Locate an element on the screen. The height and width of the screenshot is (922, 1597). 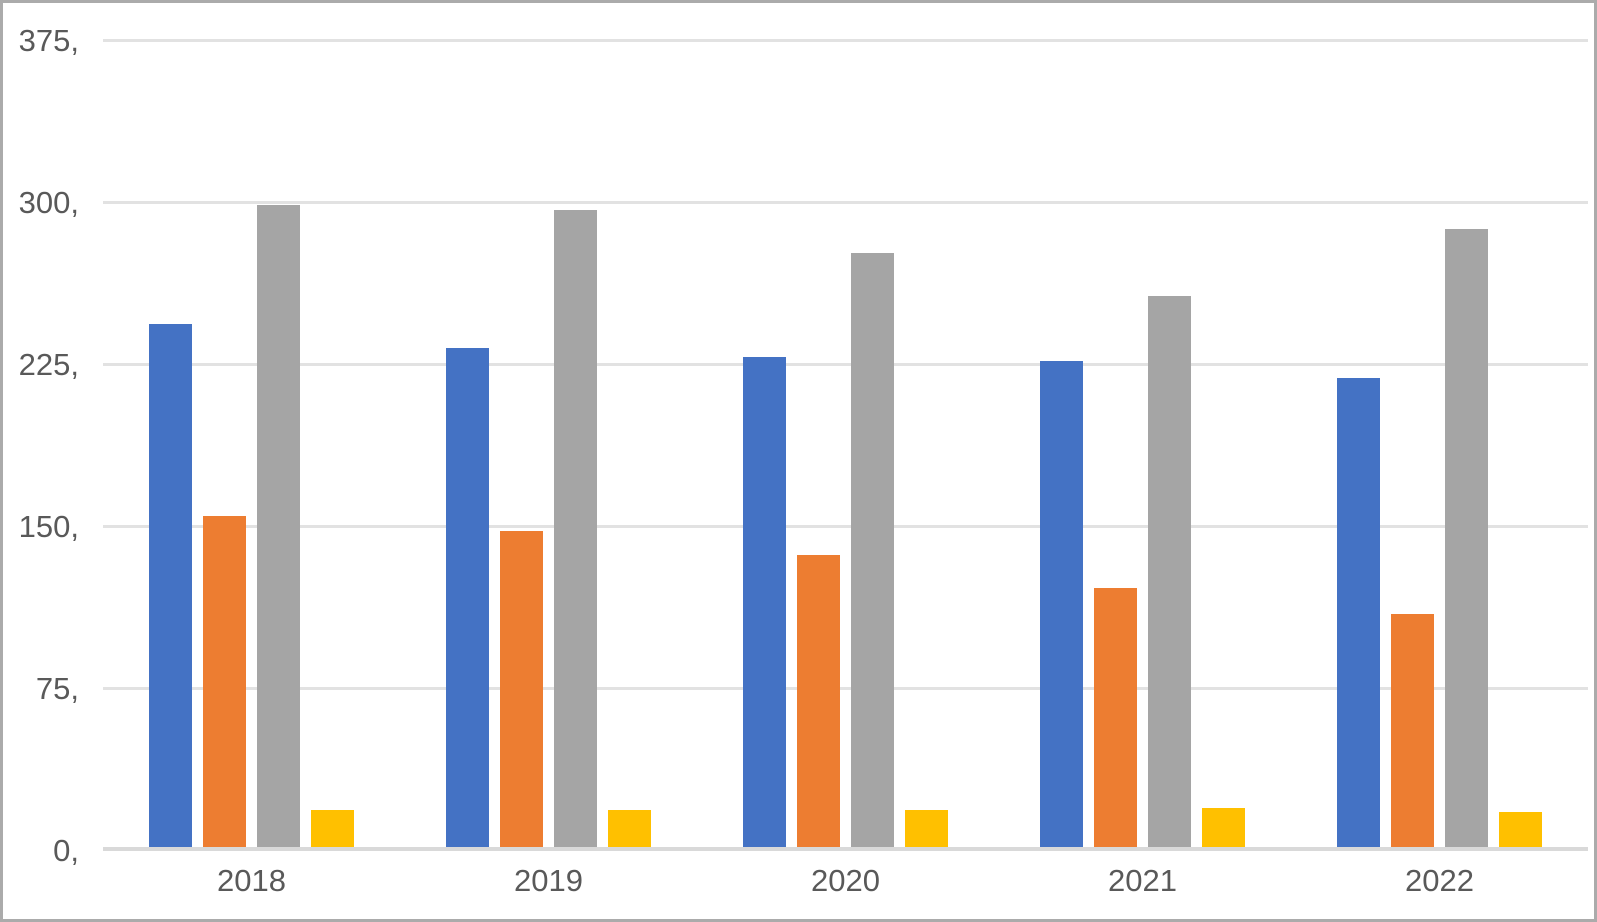
x-tick-label-2022: 2022 is located at coordinates (1439, 880).